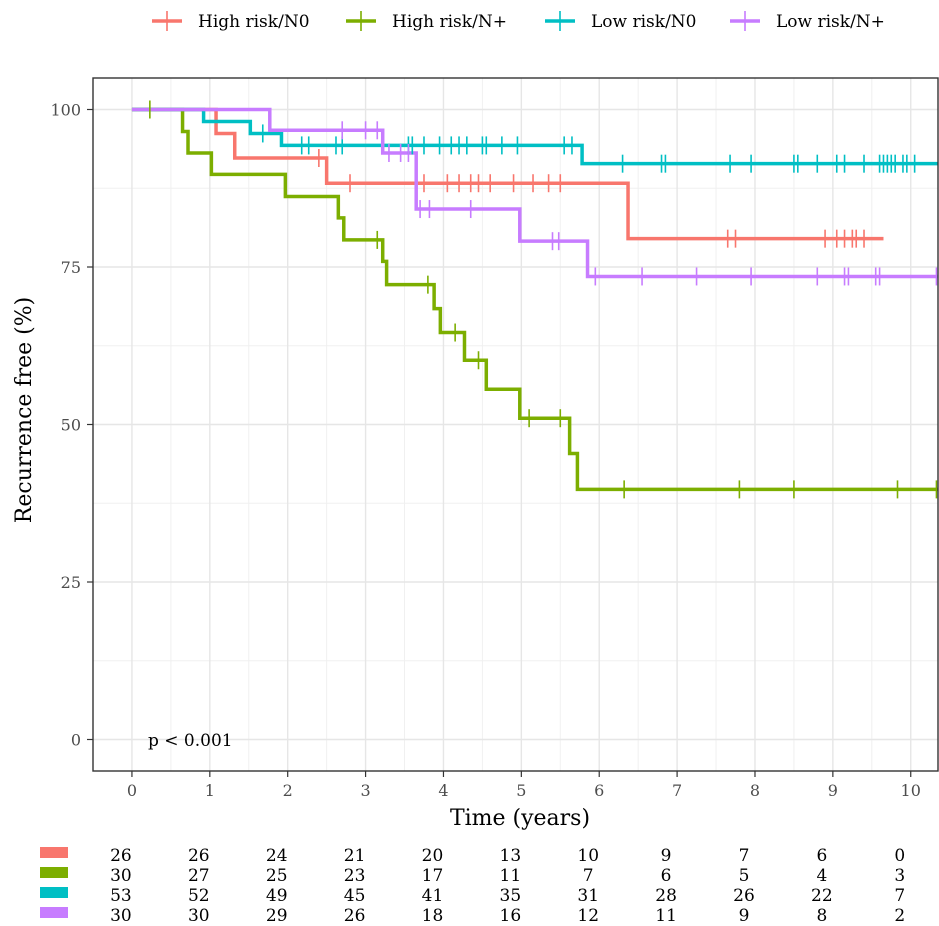 This screenshot has width=939, height=926. I want to click on risk-value: 4, so click(821, 876).